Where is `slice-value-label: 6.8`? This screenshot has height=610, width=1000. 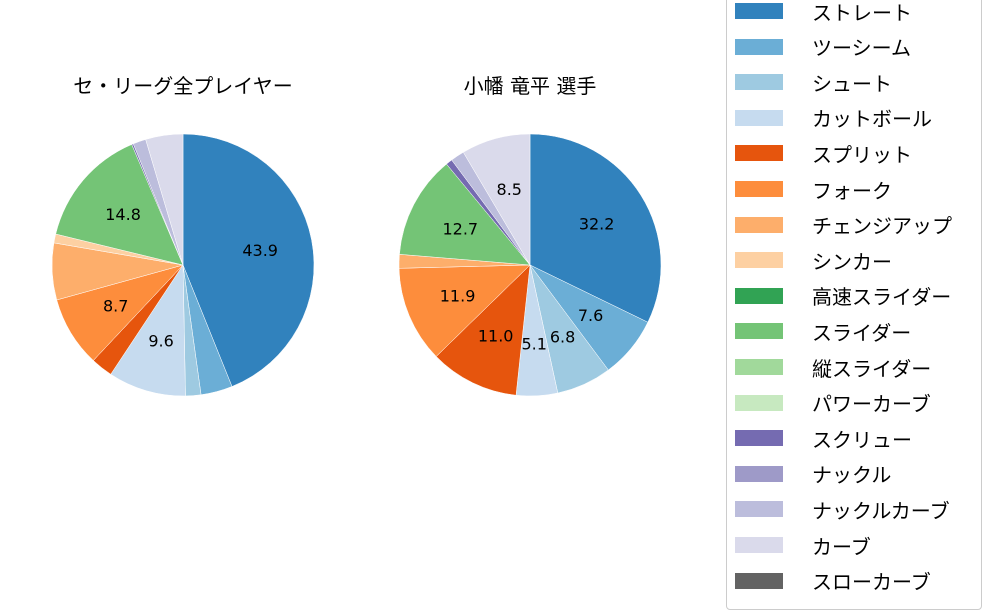 slice-value-label: 6.8 is located at coordinates (562, 337).